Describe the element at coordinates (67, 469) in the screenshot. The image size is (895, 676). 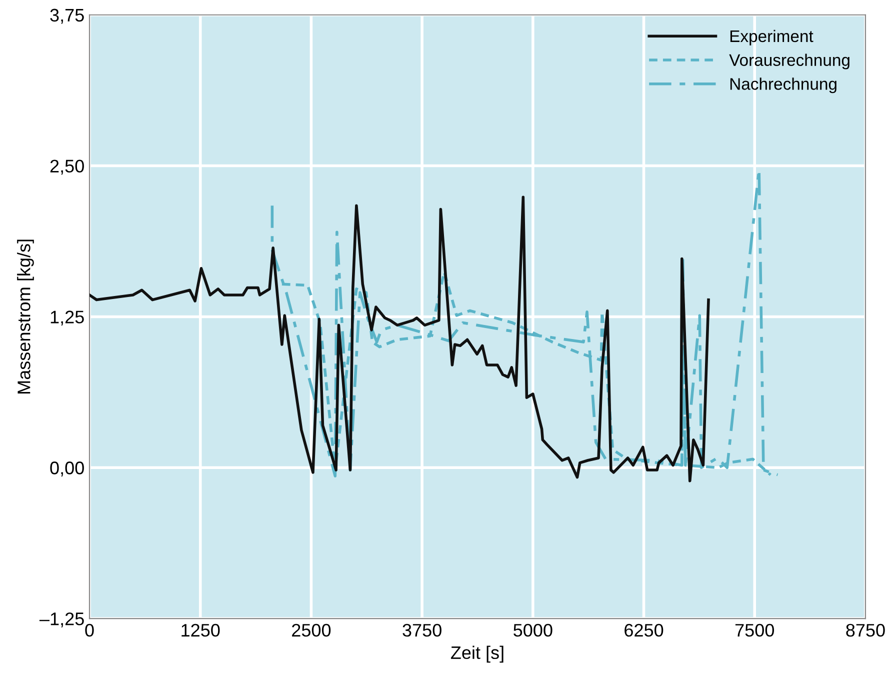
I see `y-tick-label: 0,00` at that location.